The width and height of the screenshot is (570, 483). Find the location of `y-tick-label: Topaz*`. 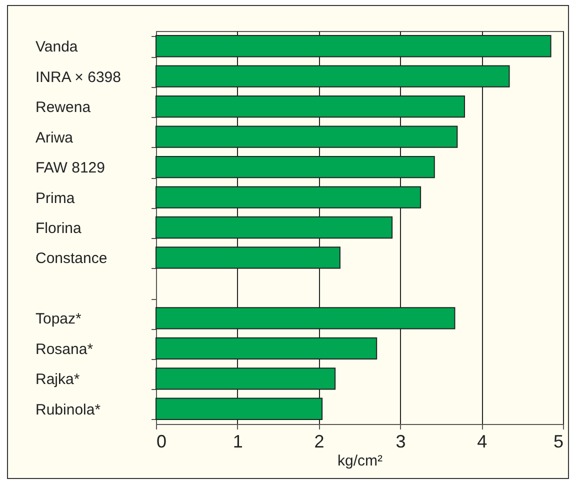

y-tick-label: Topaz* is located at coordinates (59, 319).